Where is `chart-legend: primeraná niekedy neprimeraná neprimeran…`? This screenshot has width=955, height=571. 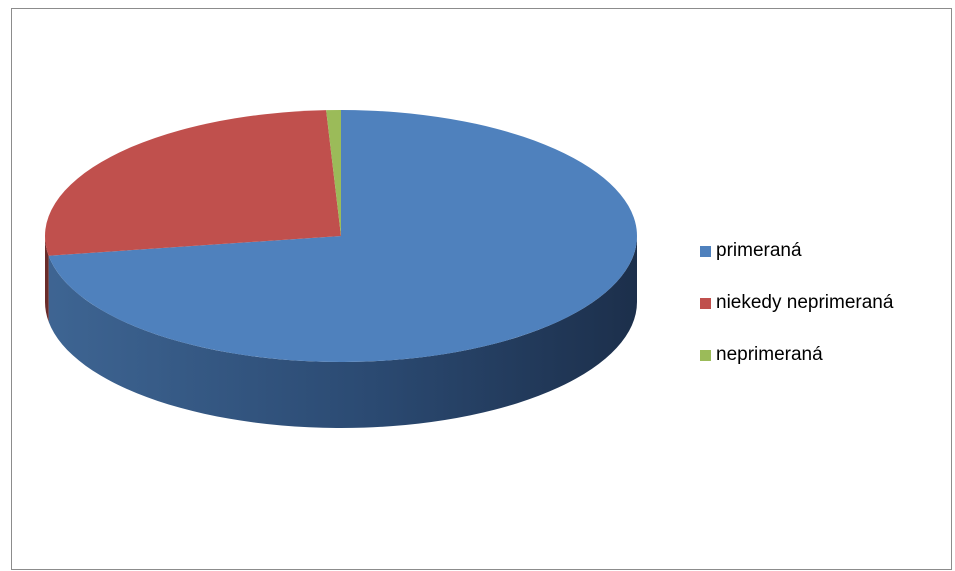
chart-legend: primeraná niekedy neprimeraná neprimeran… is located at coordinates (797, 318).